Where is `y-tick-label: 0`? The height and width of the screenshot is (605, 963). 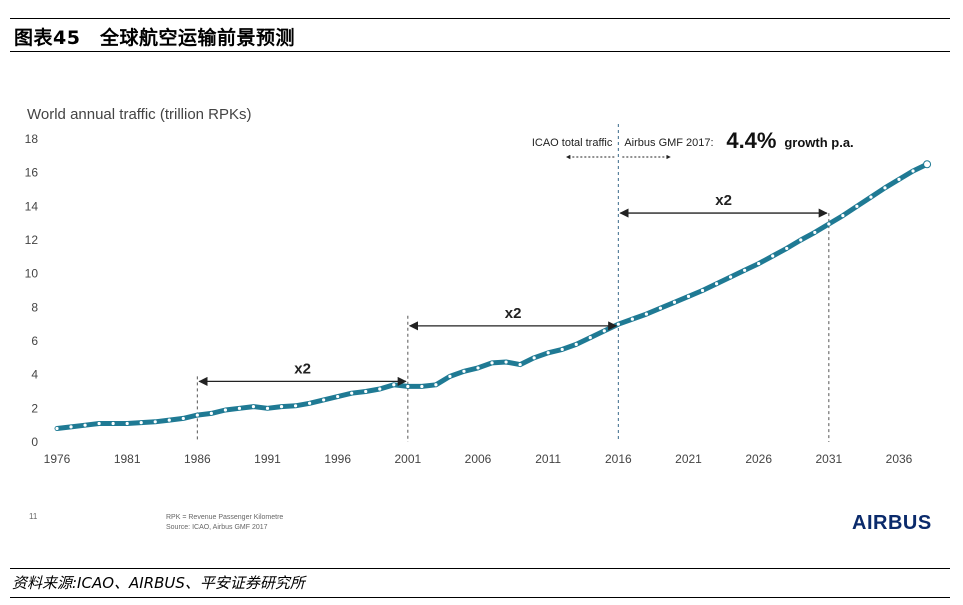
y-tick-label: 0 is located at coordinates (34, 442).